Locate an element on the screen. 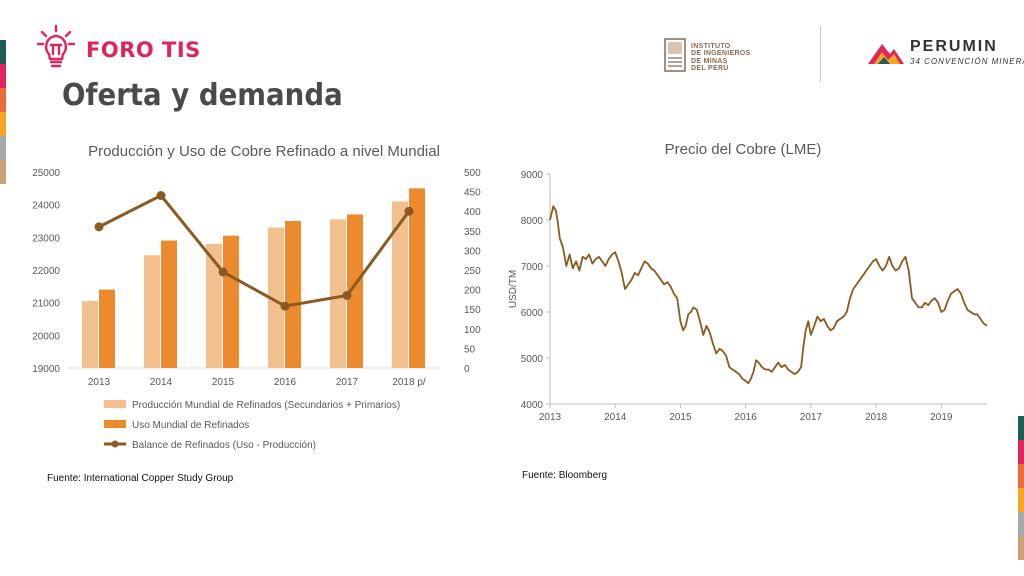  page-title: Oferta y demanda is located at coordinates (202, 95).